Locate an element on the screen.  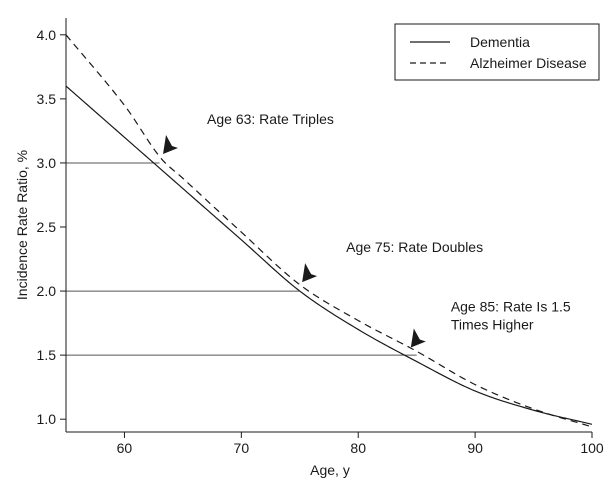
y-tick-label: 4.0 is located at coordinates (47, 35).